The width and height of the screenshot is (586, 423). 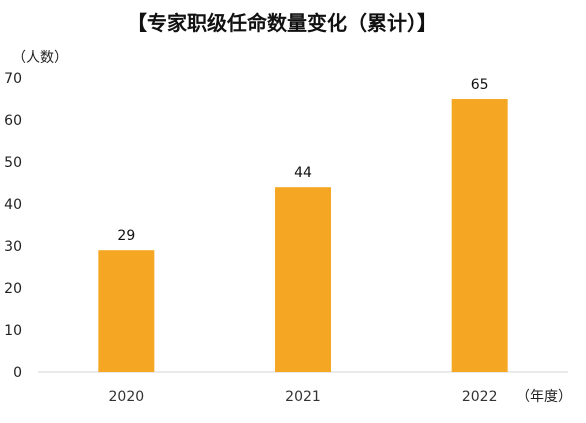 What do you see at coordinates (13, 226) in the screenshot?
I see `y-axis: 0 10 20 30 40 50 60 70` at bounding box center [13, 226].